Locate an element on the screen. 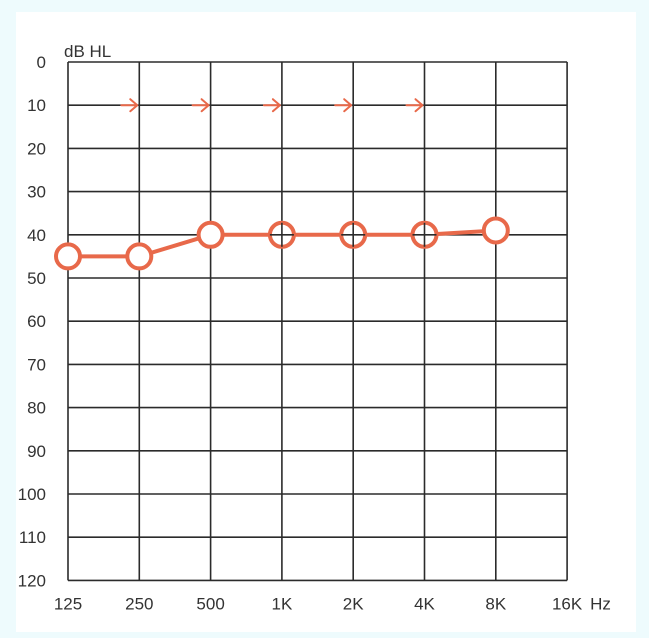 Image resolution: width=649 pixels, height=638 pixels. x-tick-label: 500 is located at coordinates (210, 603).